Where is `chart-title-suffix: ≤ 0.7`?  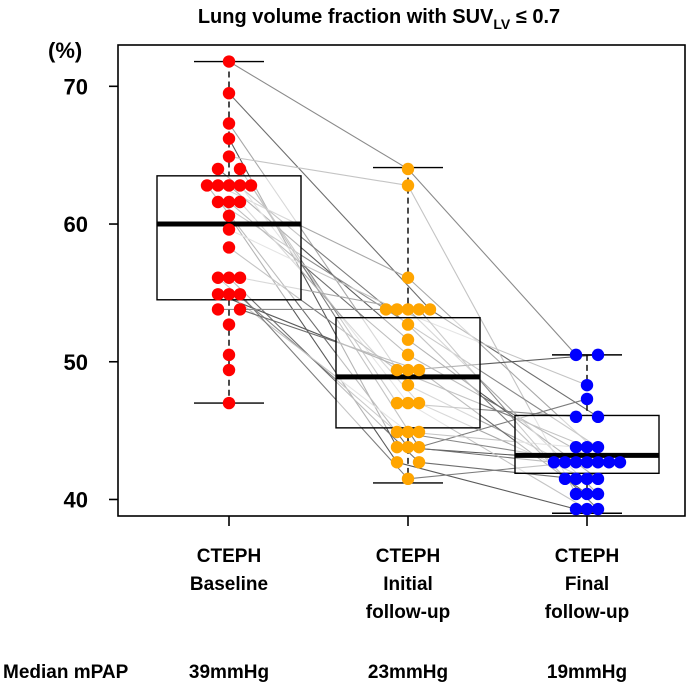 chart-title-suffix: ≤ 0.7 is located at coordinates (535, 17).